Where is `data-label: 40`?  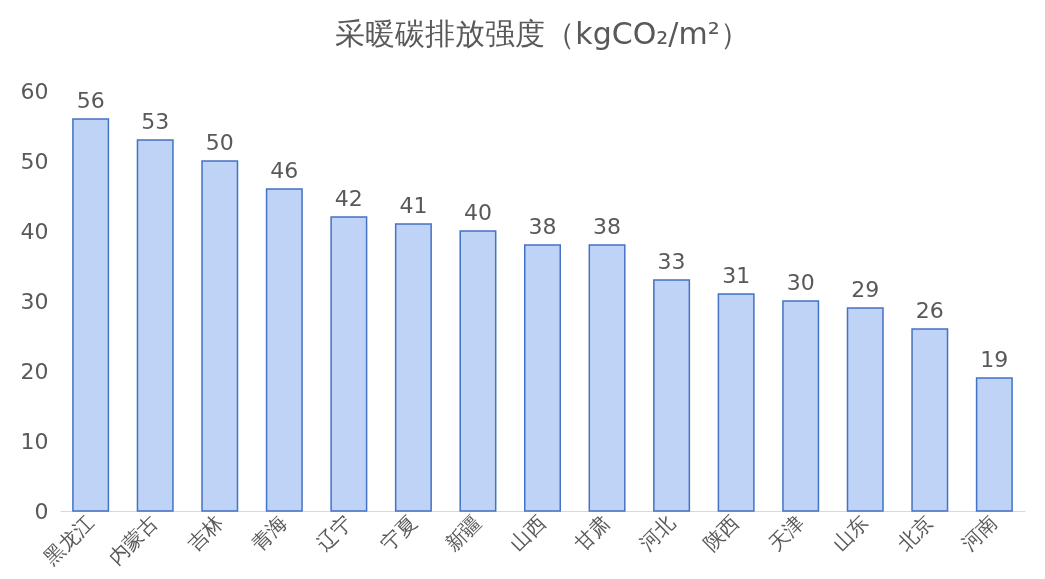 data-label: 40 is located at coordinates (477, 212).